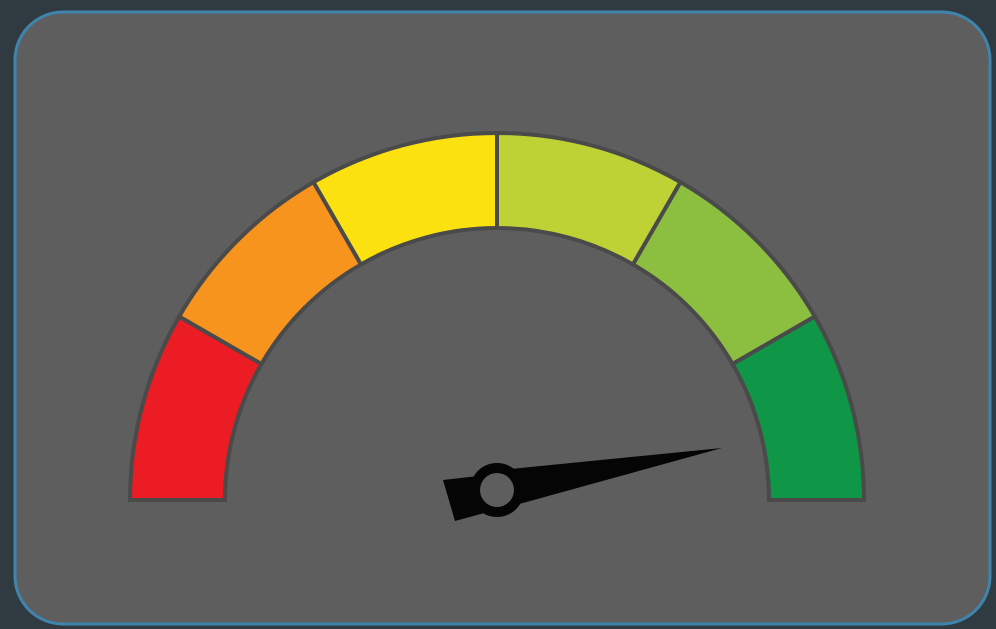 The width and height of the screenshot is (996, 629). What do you see at coordinates (798, 407) in the screenshot?
I see `gauge-segment` at bounding box center [798, 407].